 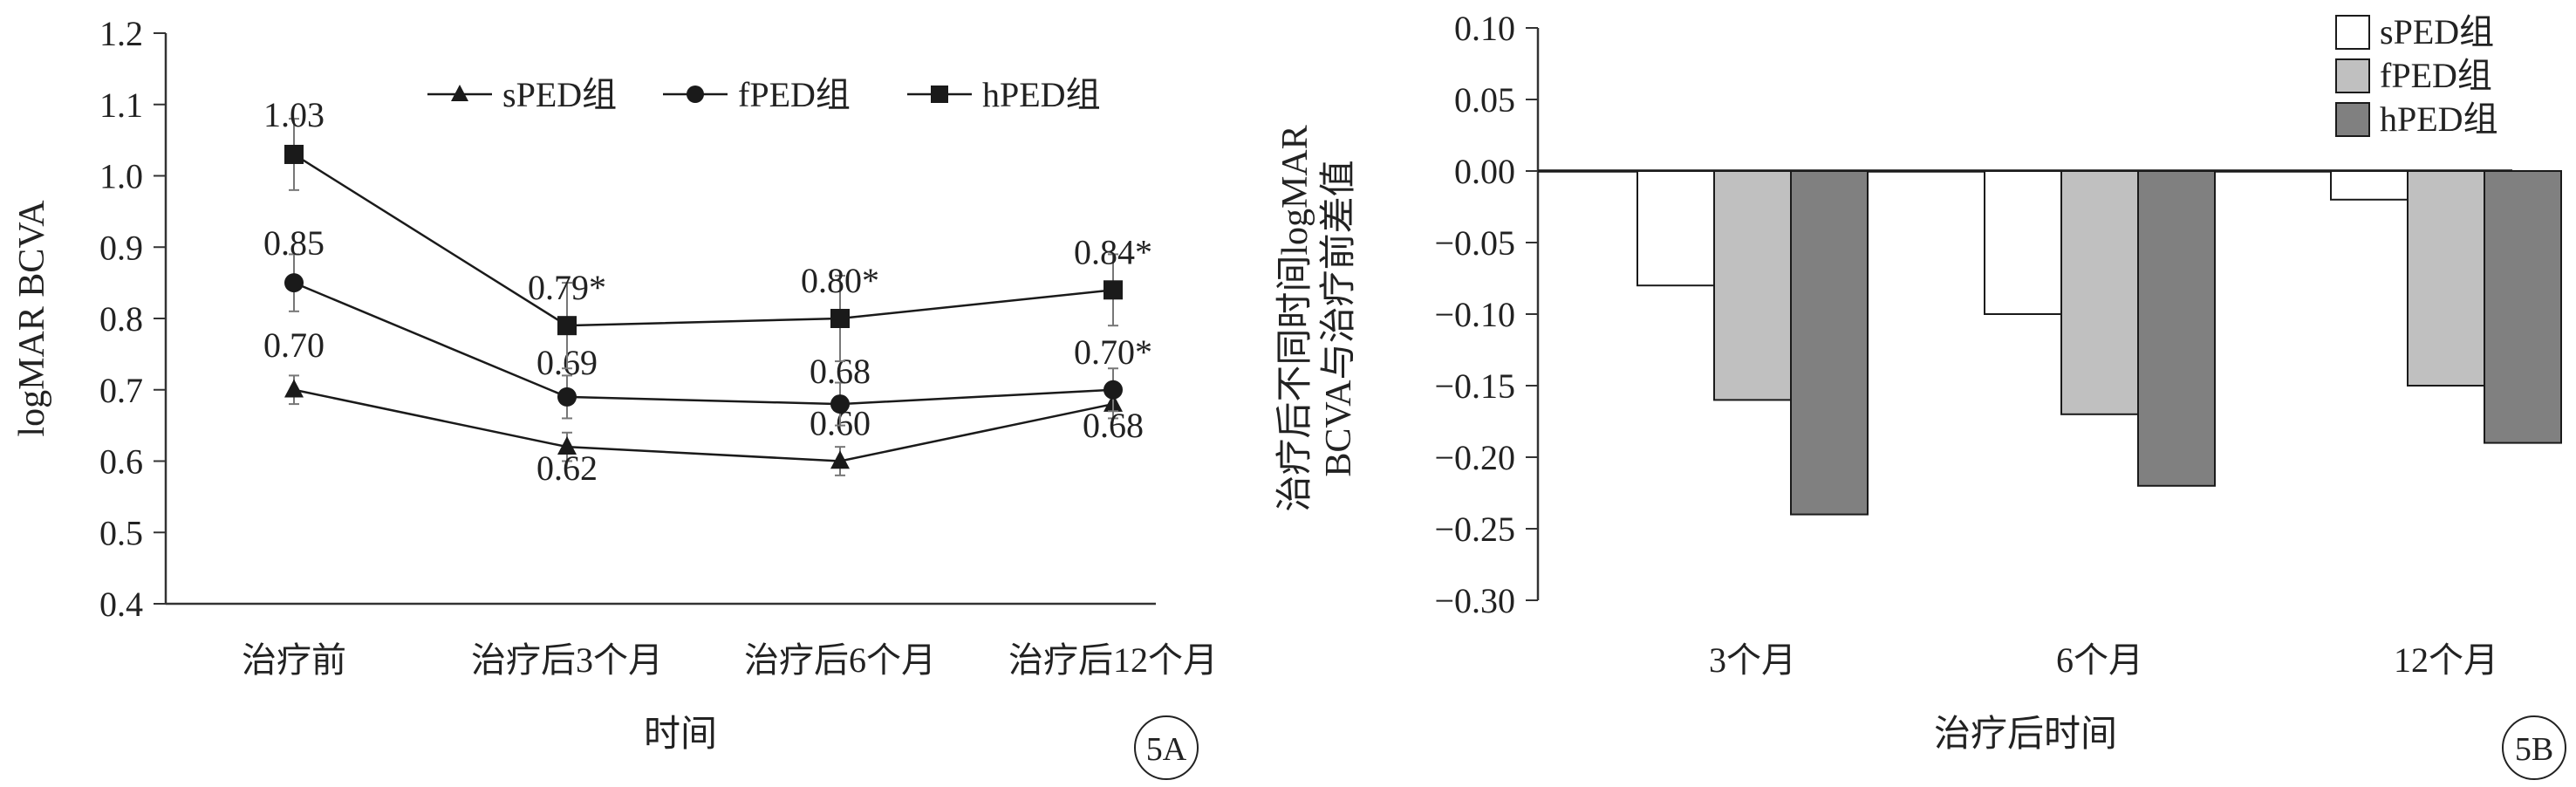 I want to click on data-label: 0.79*, so click(x=567, y=287).